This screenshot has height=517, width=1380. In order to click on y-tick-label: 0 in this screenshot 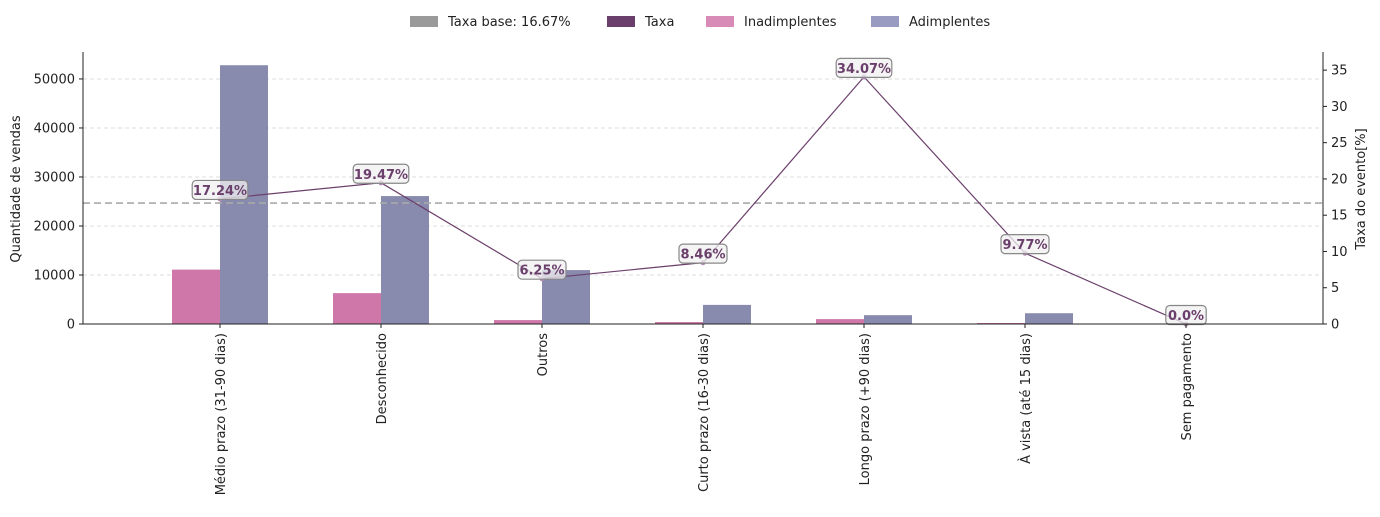, I will do `click(71, 325)`.